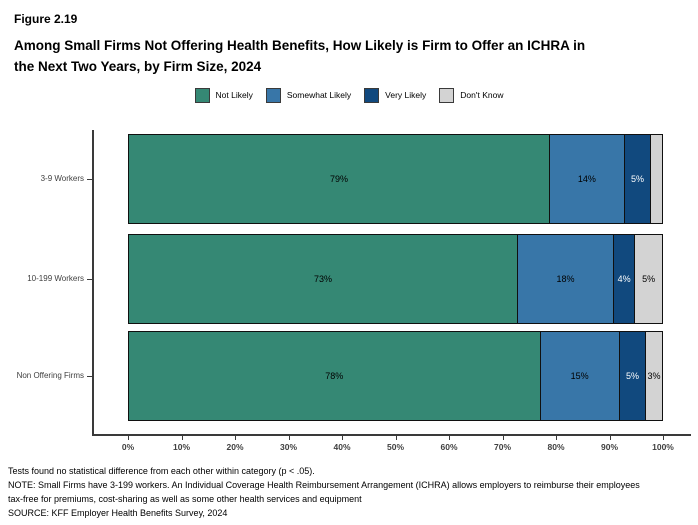 The image size is (698, 525). Describe the element at coordinates (288, 447) in the screenshot. I see `x-axis-tick-label: 30%` at that location.